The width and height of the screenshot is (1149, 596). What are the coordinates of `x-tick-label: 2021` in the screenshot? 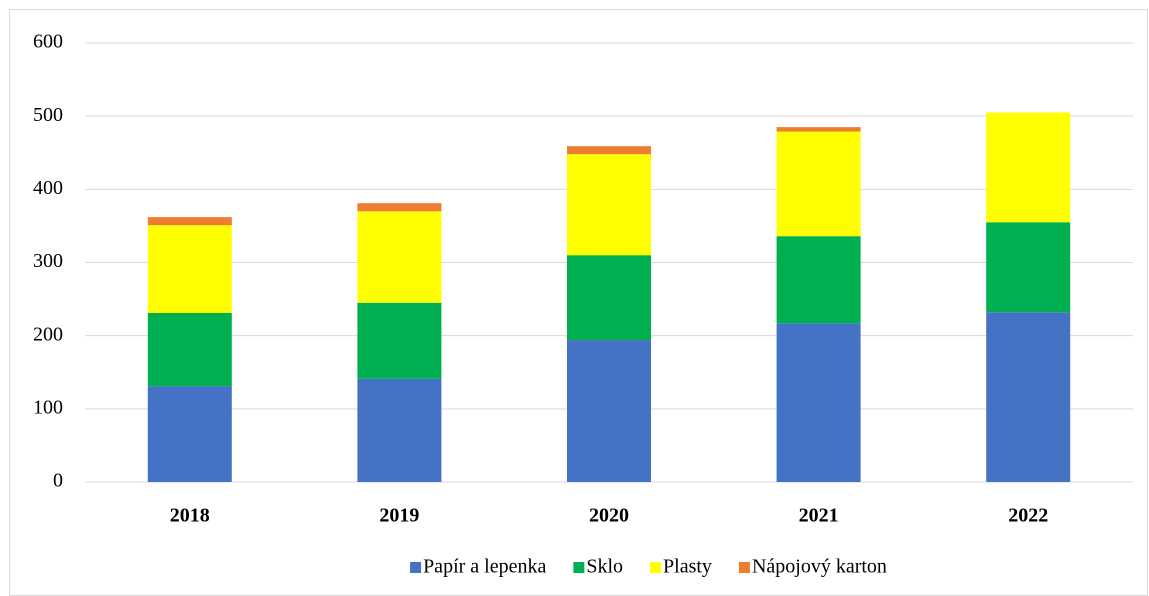 It's located at (819, 516).